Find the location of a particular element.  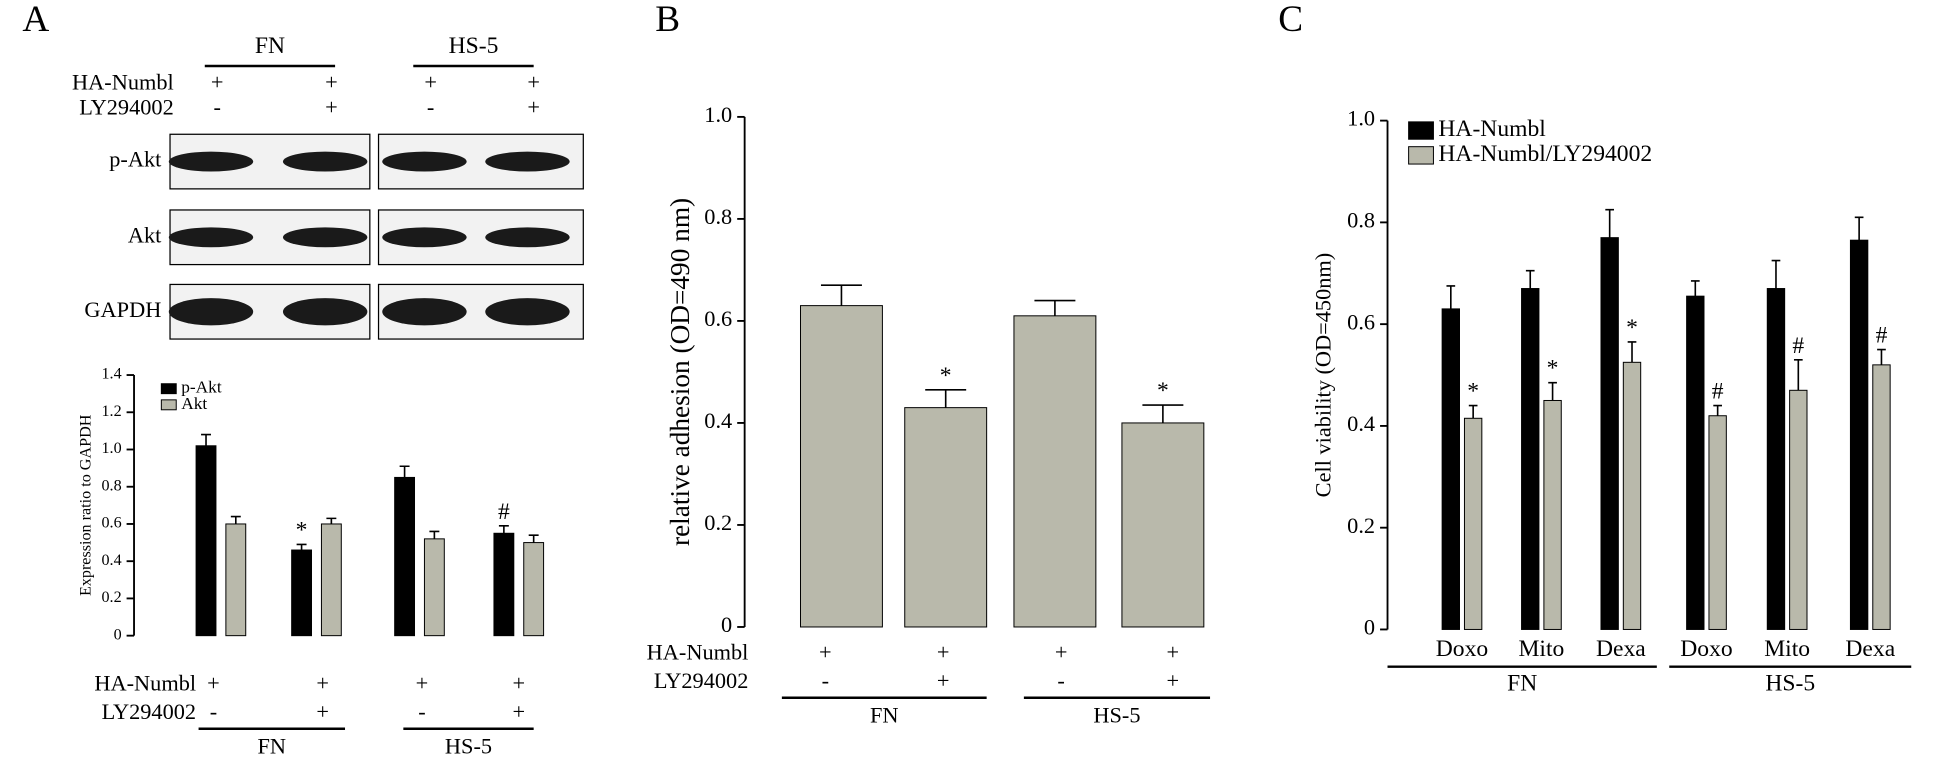

legend-label: HA-Numbl is located at coordinates (1492, 129).